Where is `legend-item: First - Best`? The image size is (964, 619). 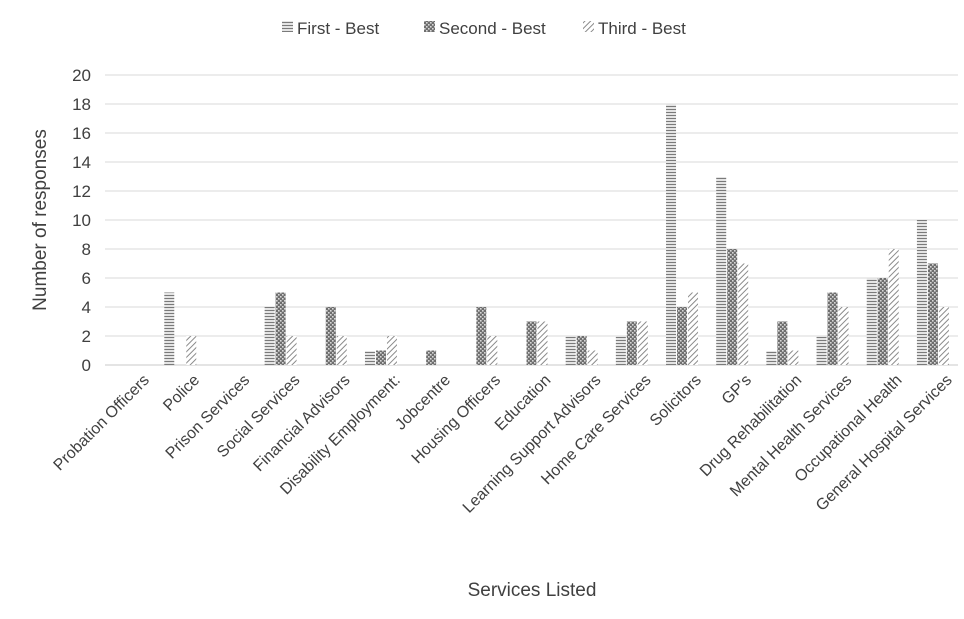 legend-item: First - Best is located at coordinates (330, 28).